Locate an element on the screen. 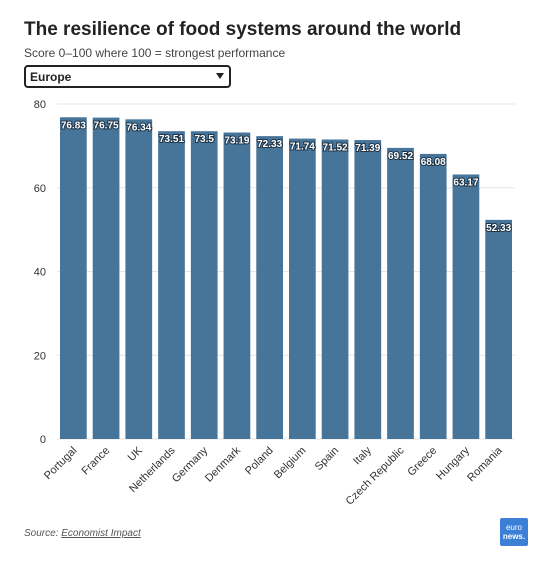  bar-value-label: 76.83 is located at coordinates (73, 125).